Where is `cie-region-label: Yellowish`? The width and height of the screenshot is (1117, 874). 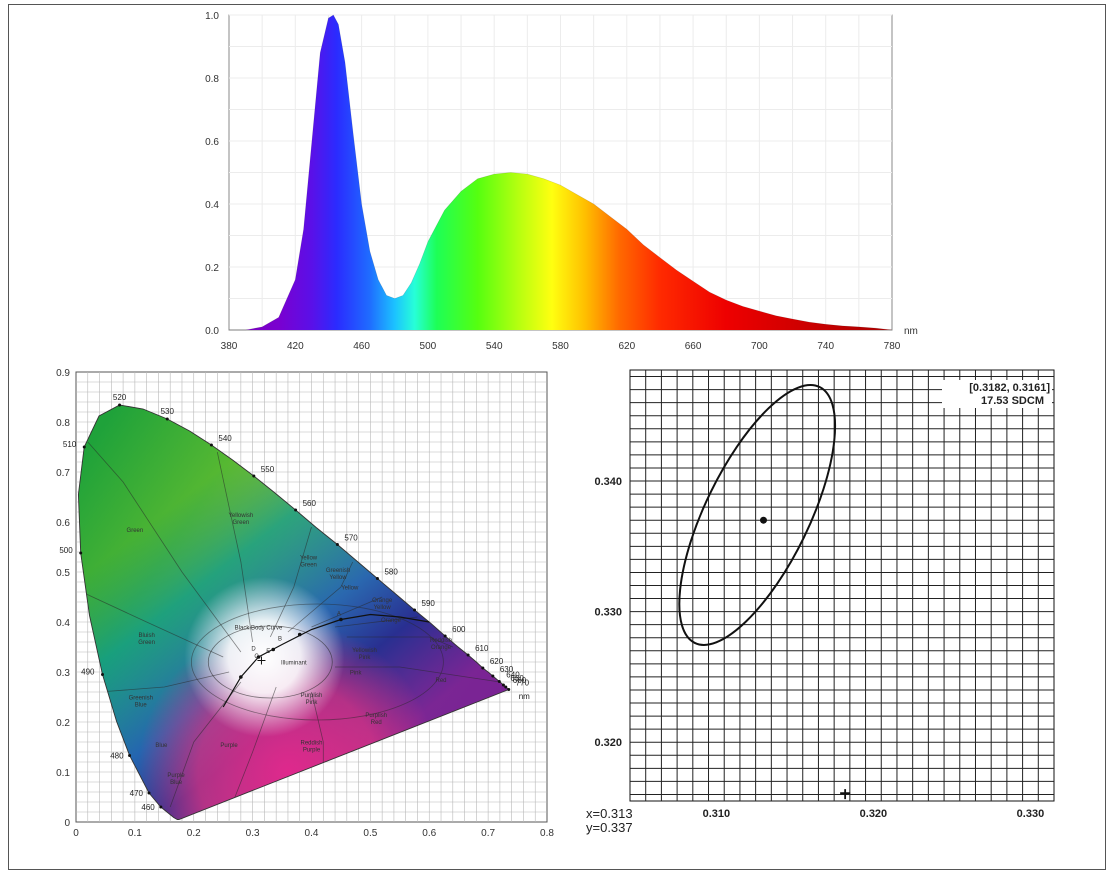
cie-region-label: Yellowish is located at coordinates (240, 516).